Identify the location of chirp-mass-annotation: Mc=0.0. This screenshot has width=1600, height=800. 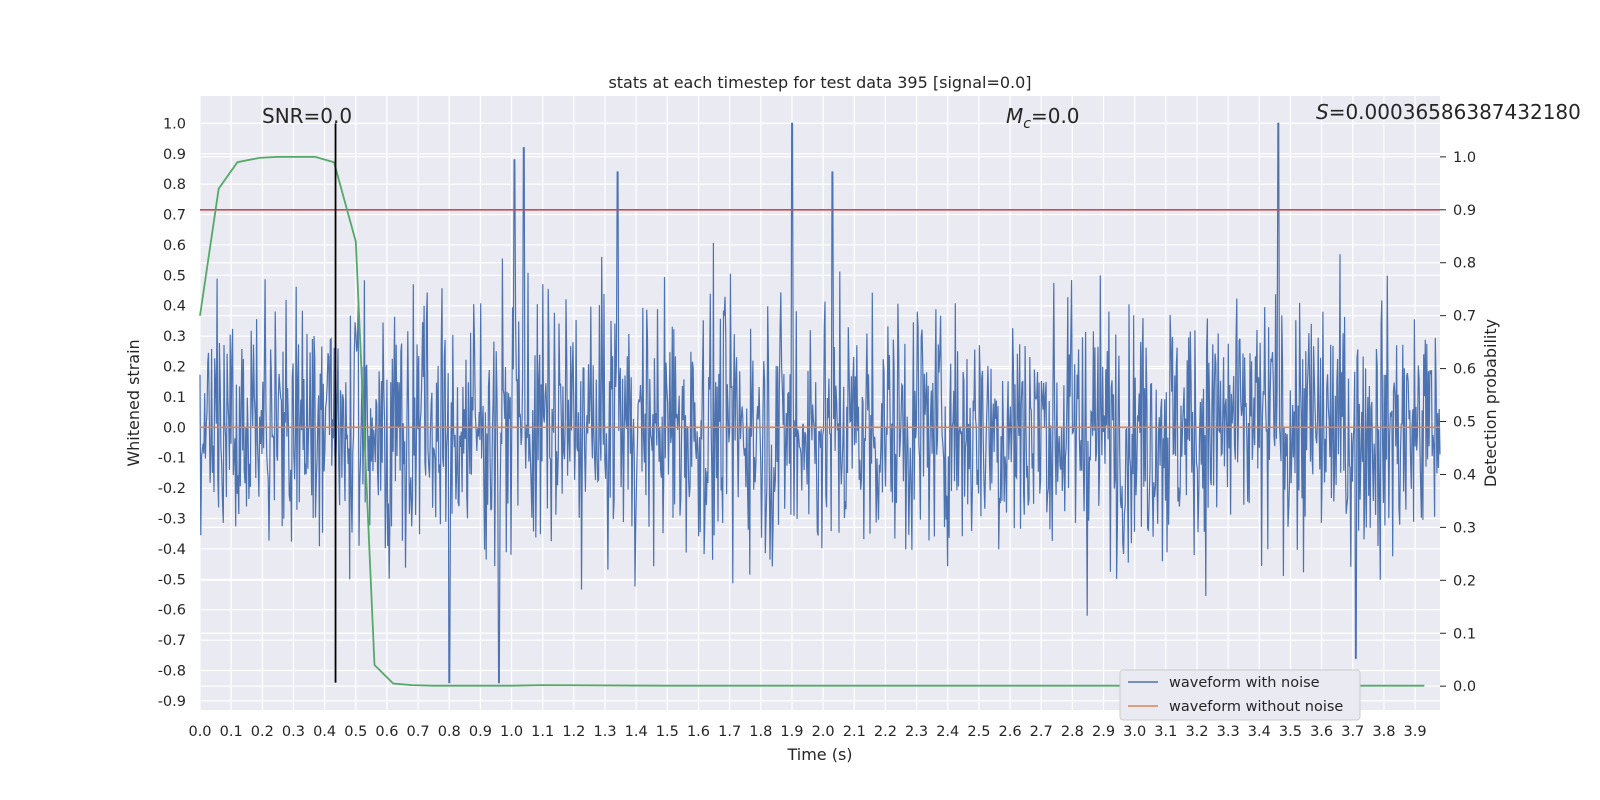
(1043, 118).